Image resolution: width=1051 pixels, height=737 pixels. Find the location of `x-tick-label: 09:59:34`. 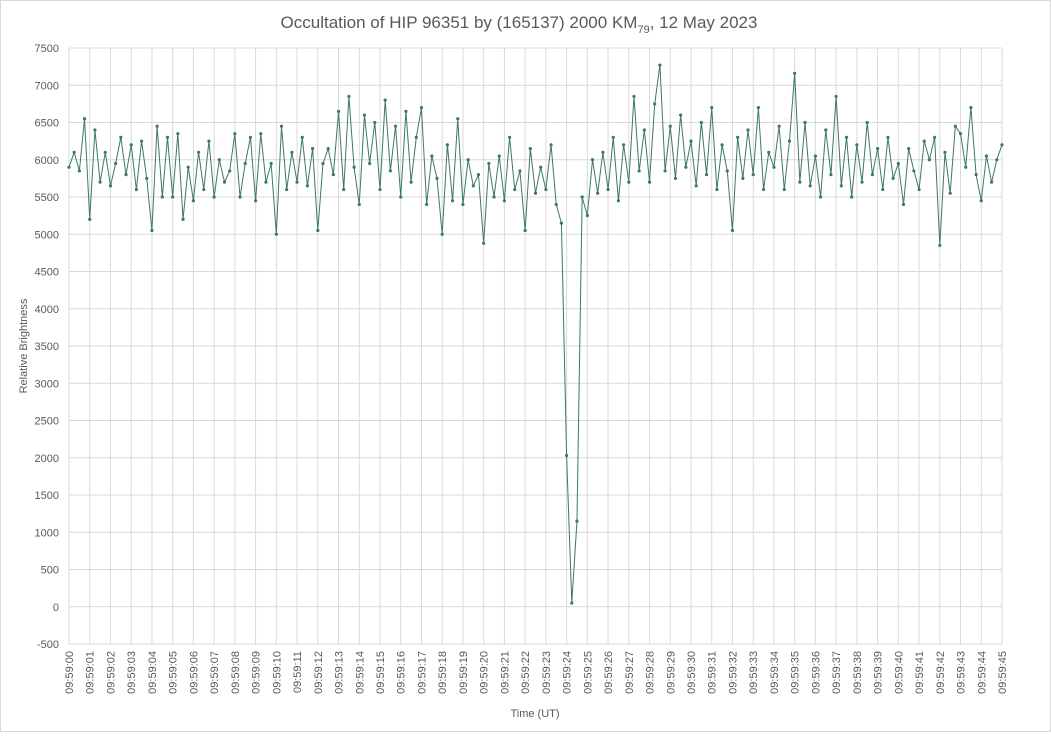

x-tick-label: 09:59:34 is located at coordinates (775, 672).